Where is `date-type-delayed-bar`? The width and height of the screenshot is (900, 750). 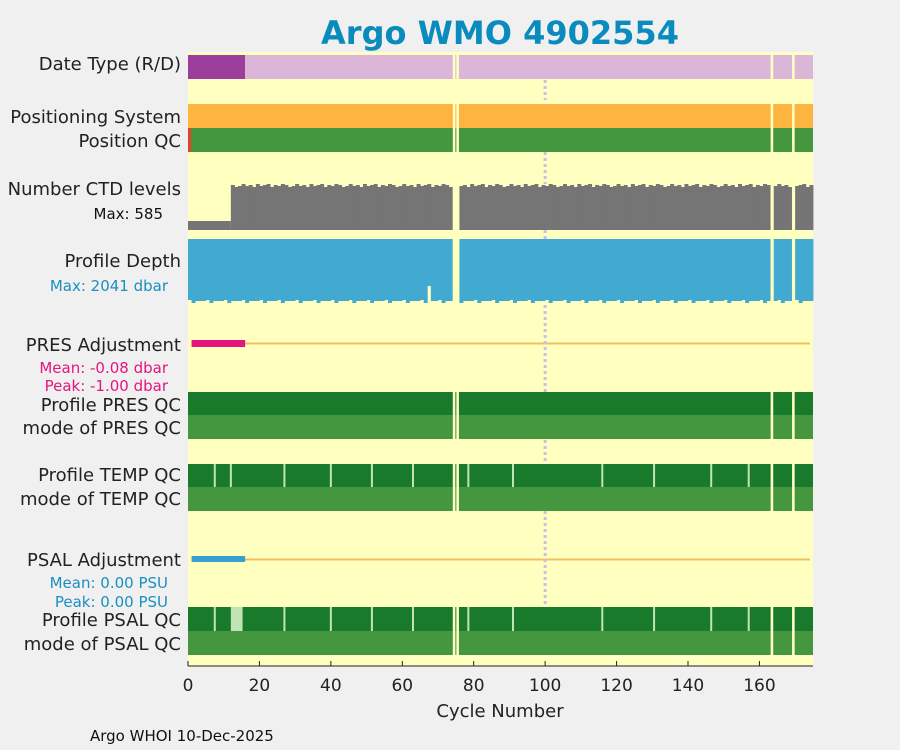
date-type-delayed-bar is located at coordinates (456, 67).